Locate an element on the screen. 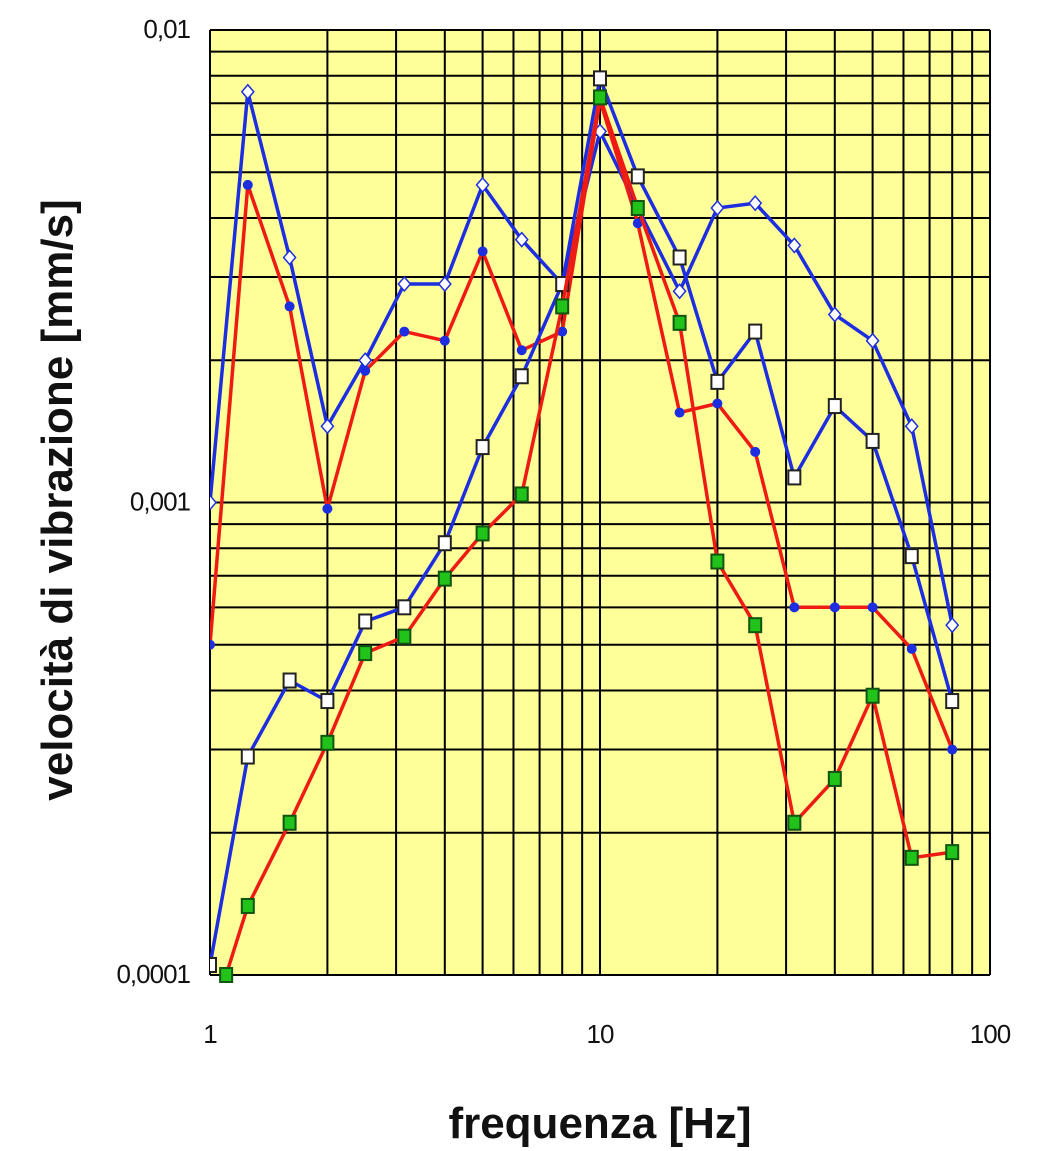 The height and width of the screenshot is (1151, 1050). y-axis-title: velocità di vibrazione [mm/s] is located at coordinates (57, 500).